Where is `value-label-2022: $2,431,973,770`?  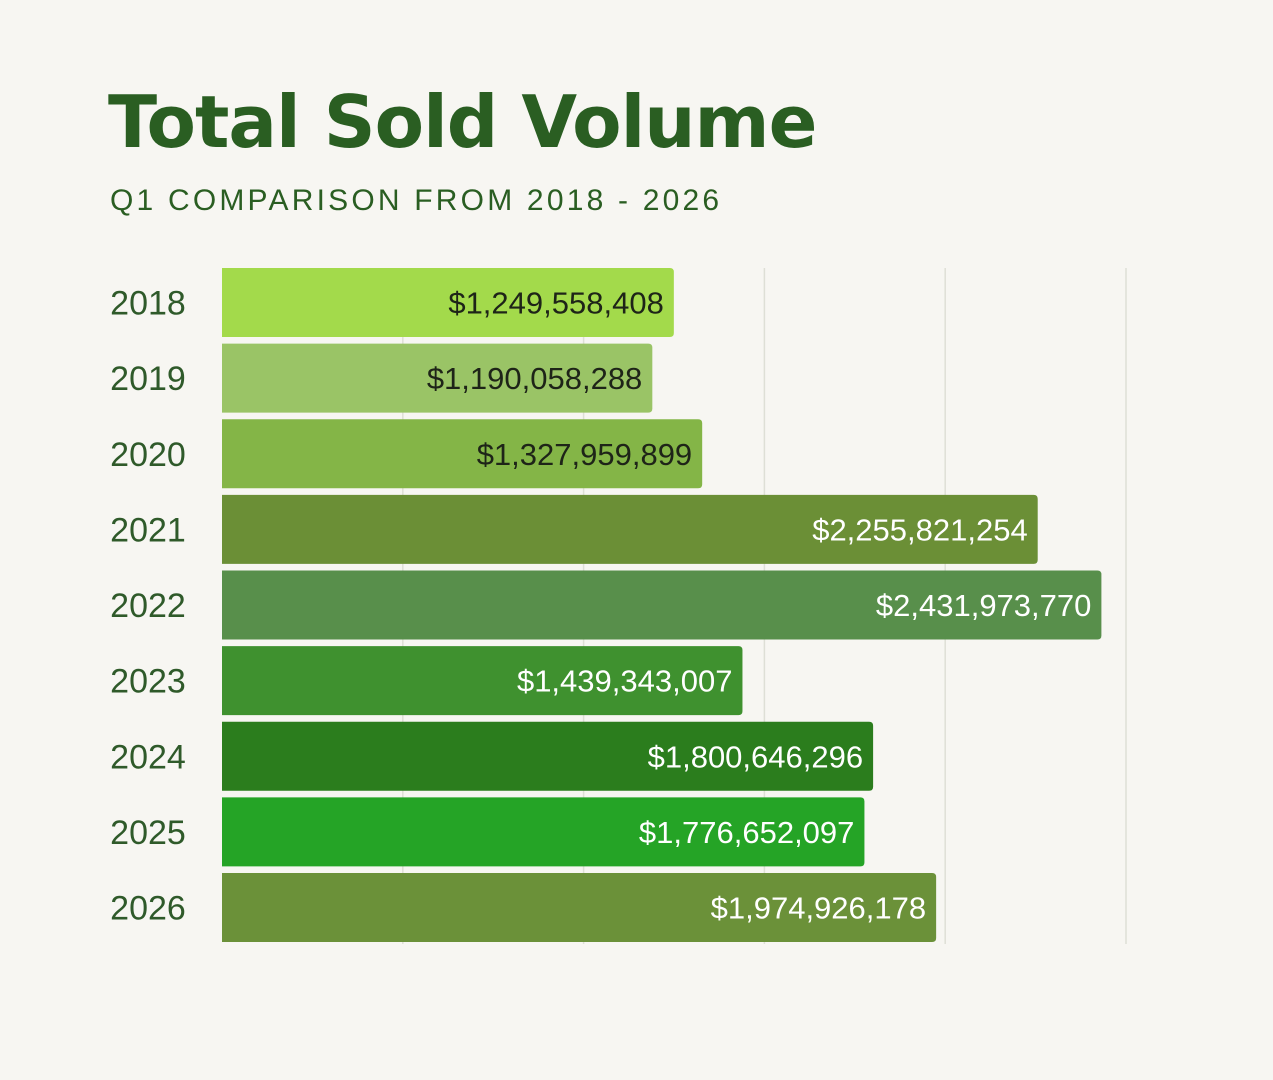
value-label-2022: $2,431,973,770 is located at coordinates (984, 605).